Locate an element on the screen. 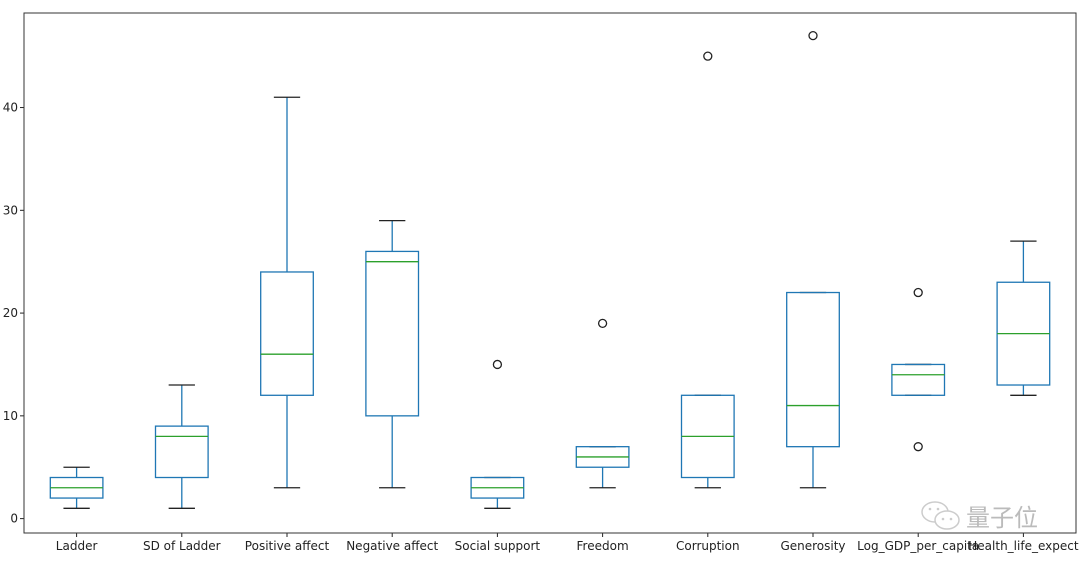 The width and height of the screenshot is (1080, 561). watermark-text: 量子位 is located at coordinates (1002, 518).